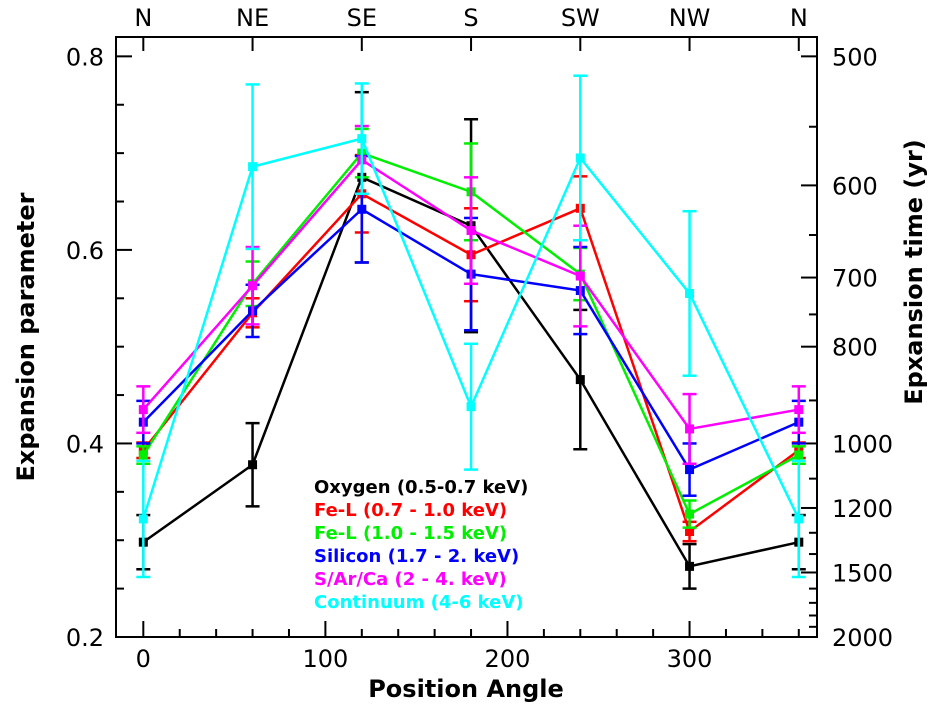 The width and height of the screenshot is (932, 713). I want to click on right-tick-label: 1200, so click(862, 509).